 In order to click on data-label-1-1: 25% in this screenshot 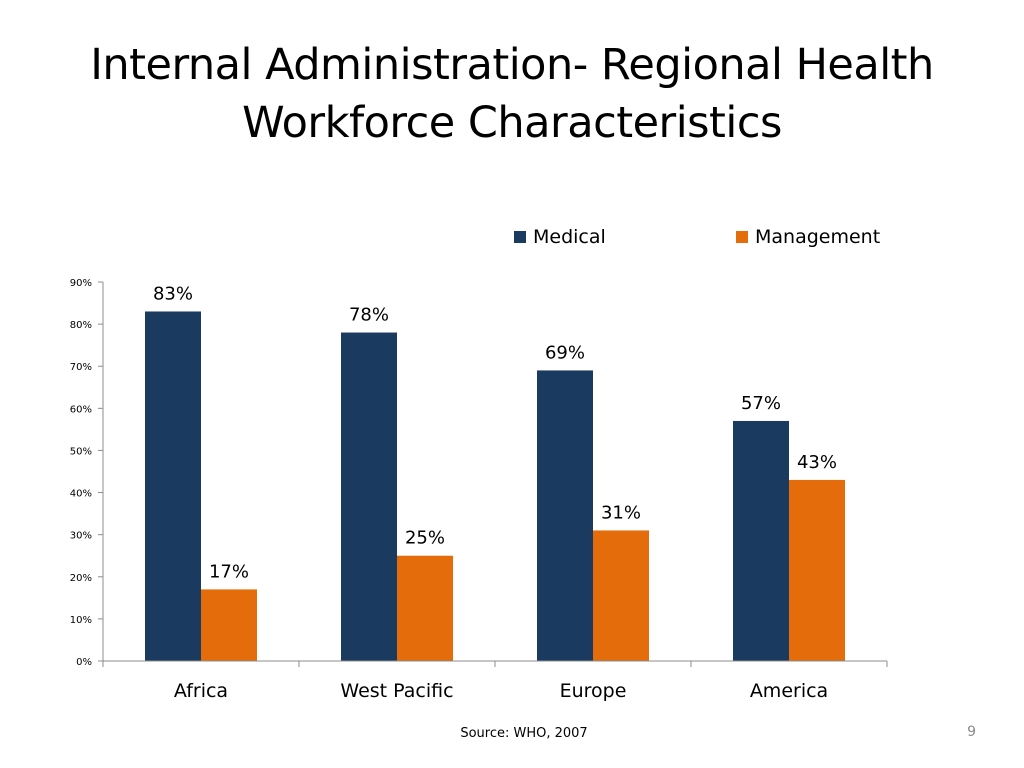, I will do `click(425, 538)`.